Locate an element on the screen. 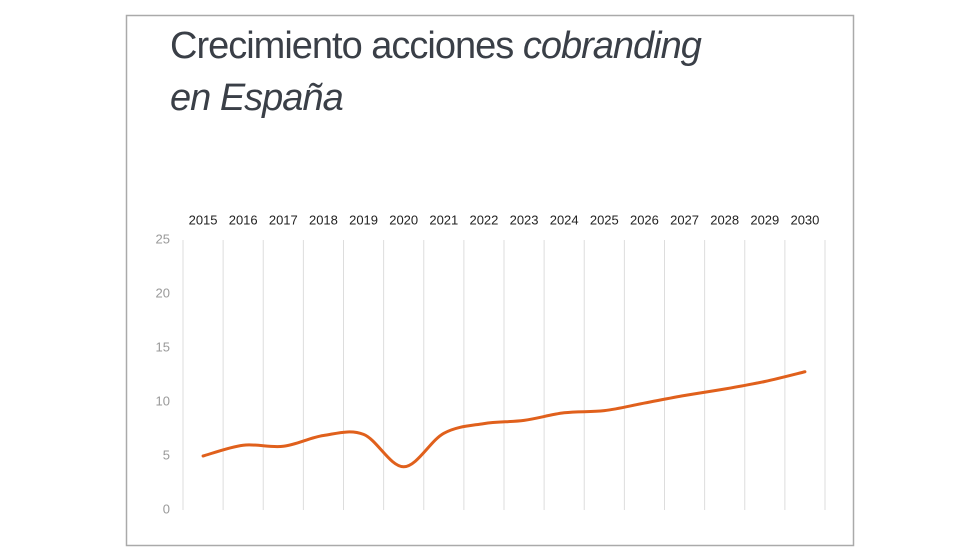 The height and width of the screenshot is (560, 980). x-tick-label: 2029 is located at coordinates (764, 219).